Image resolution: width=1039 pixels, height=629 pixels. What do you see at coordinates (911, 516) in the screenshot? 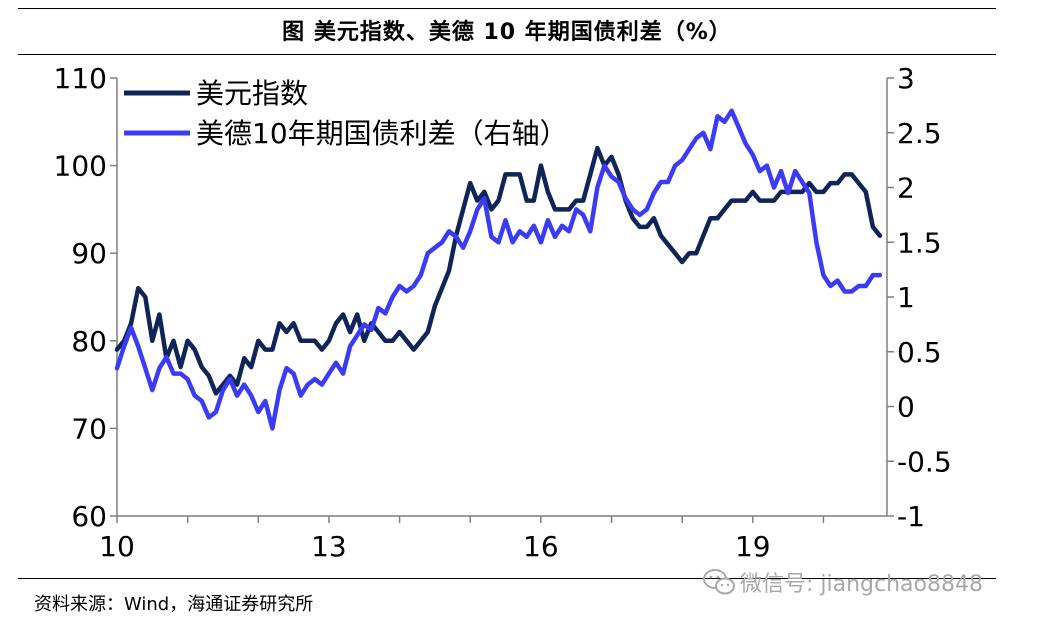
I see `right-y-tick-label: -1` at bounding box center [911, 516].